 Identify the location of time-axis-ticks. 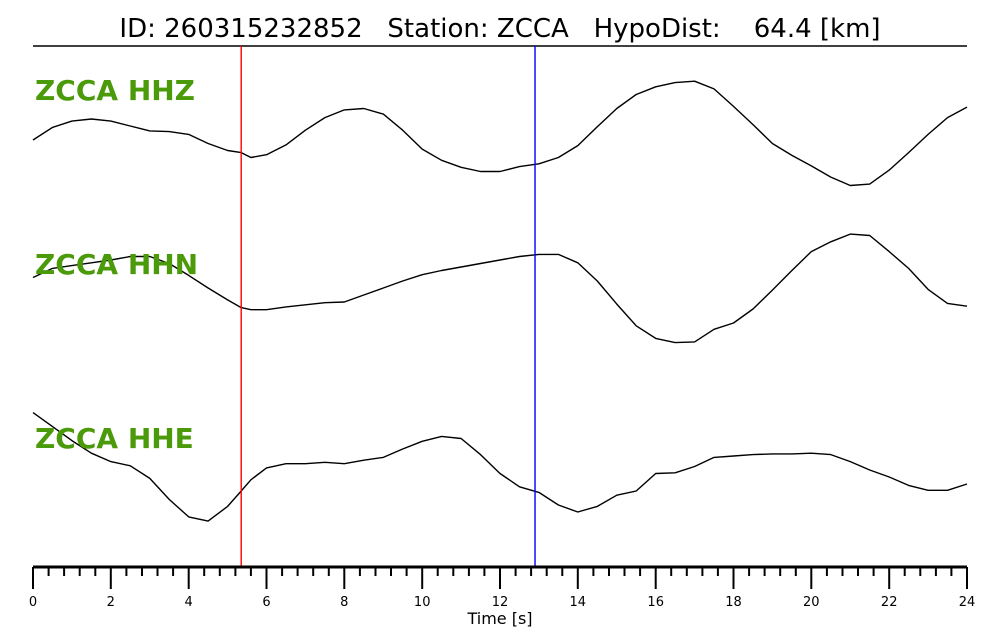
(500, 578).